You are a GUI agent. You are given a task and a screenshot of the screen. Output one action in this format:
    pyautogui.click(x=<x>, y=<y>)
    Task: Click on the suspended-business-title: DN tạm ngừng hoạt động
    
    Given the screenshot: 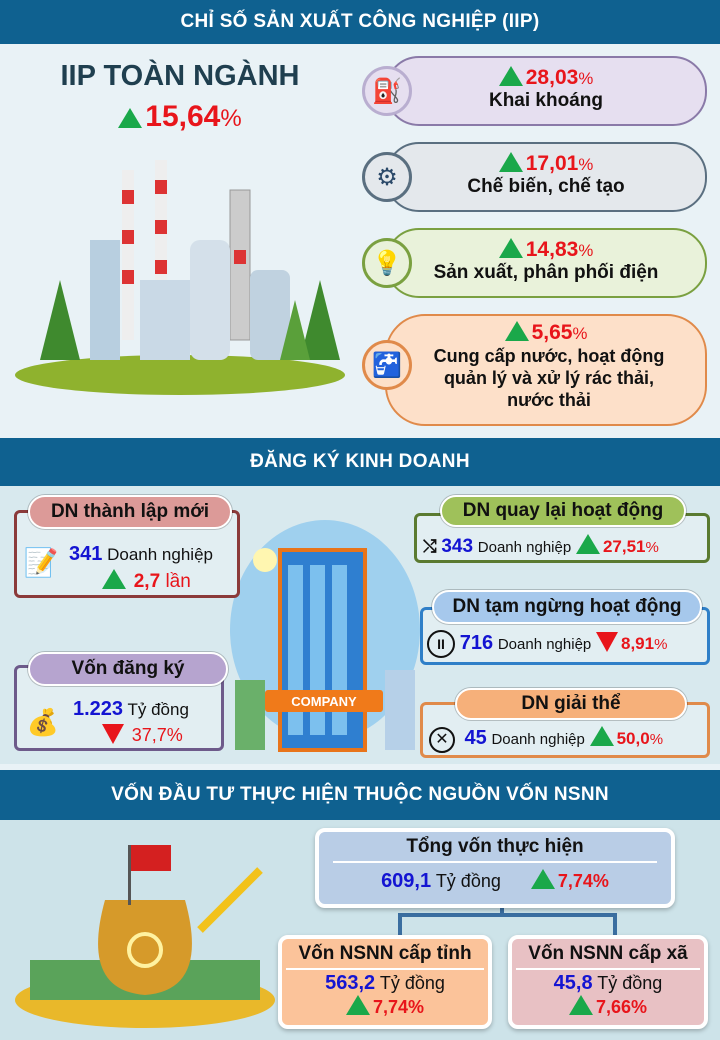 What is the action you would take?
    pyautogui.click(x=567, y=607)
    